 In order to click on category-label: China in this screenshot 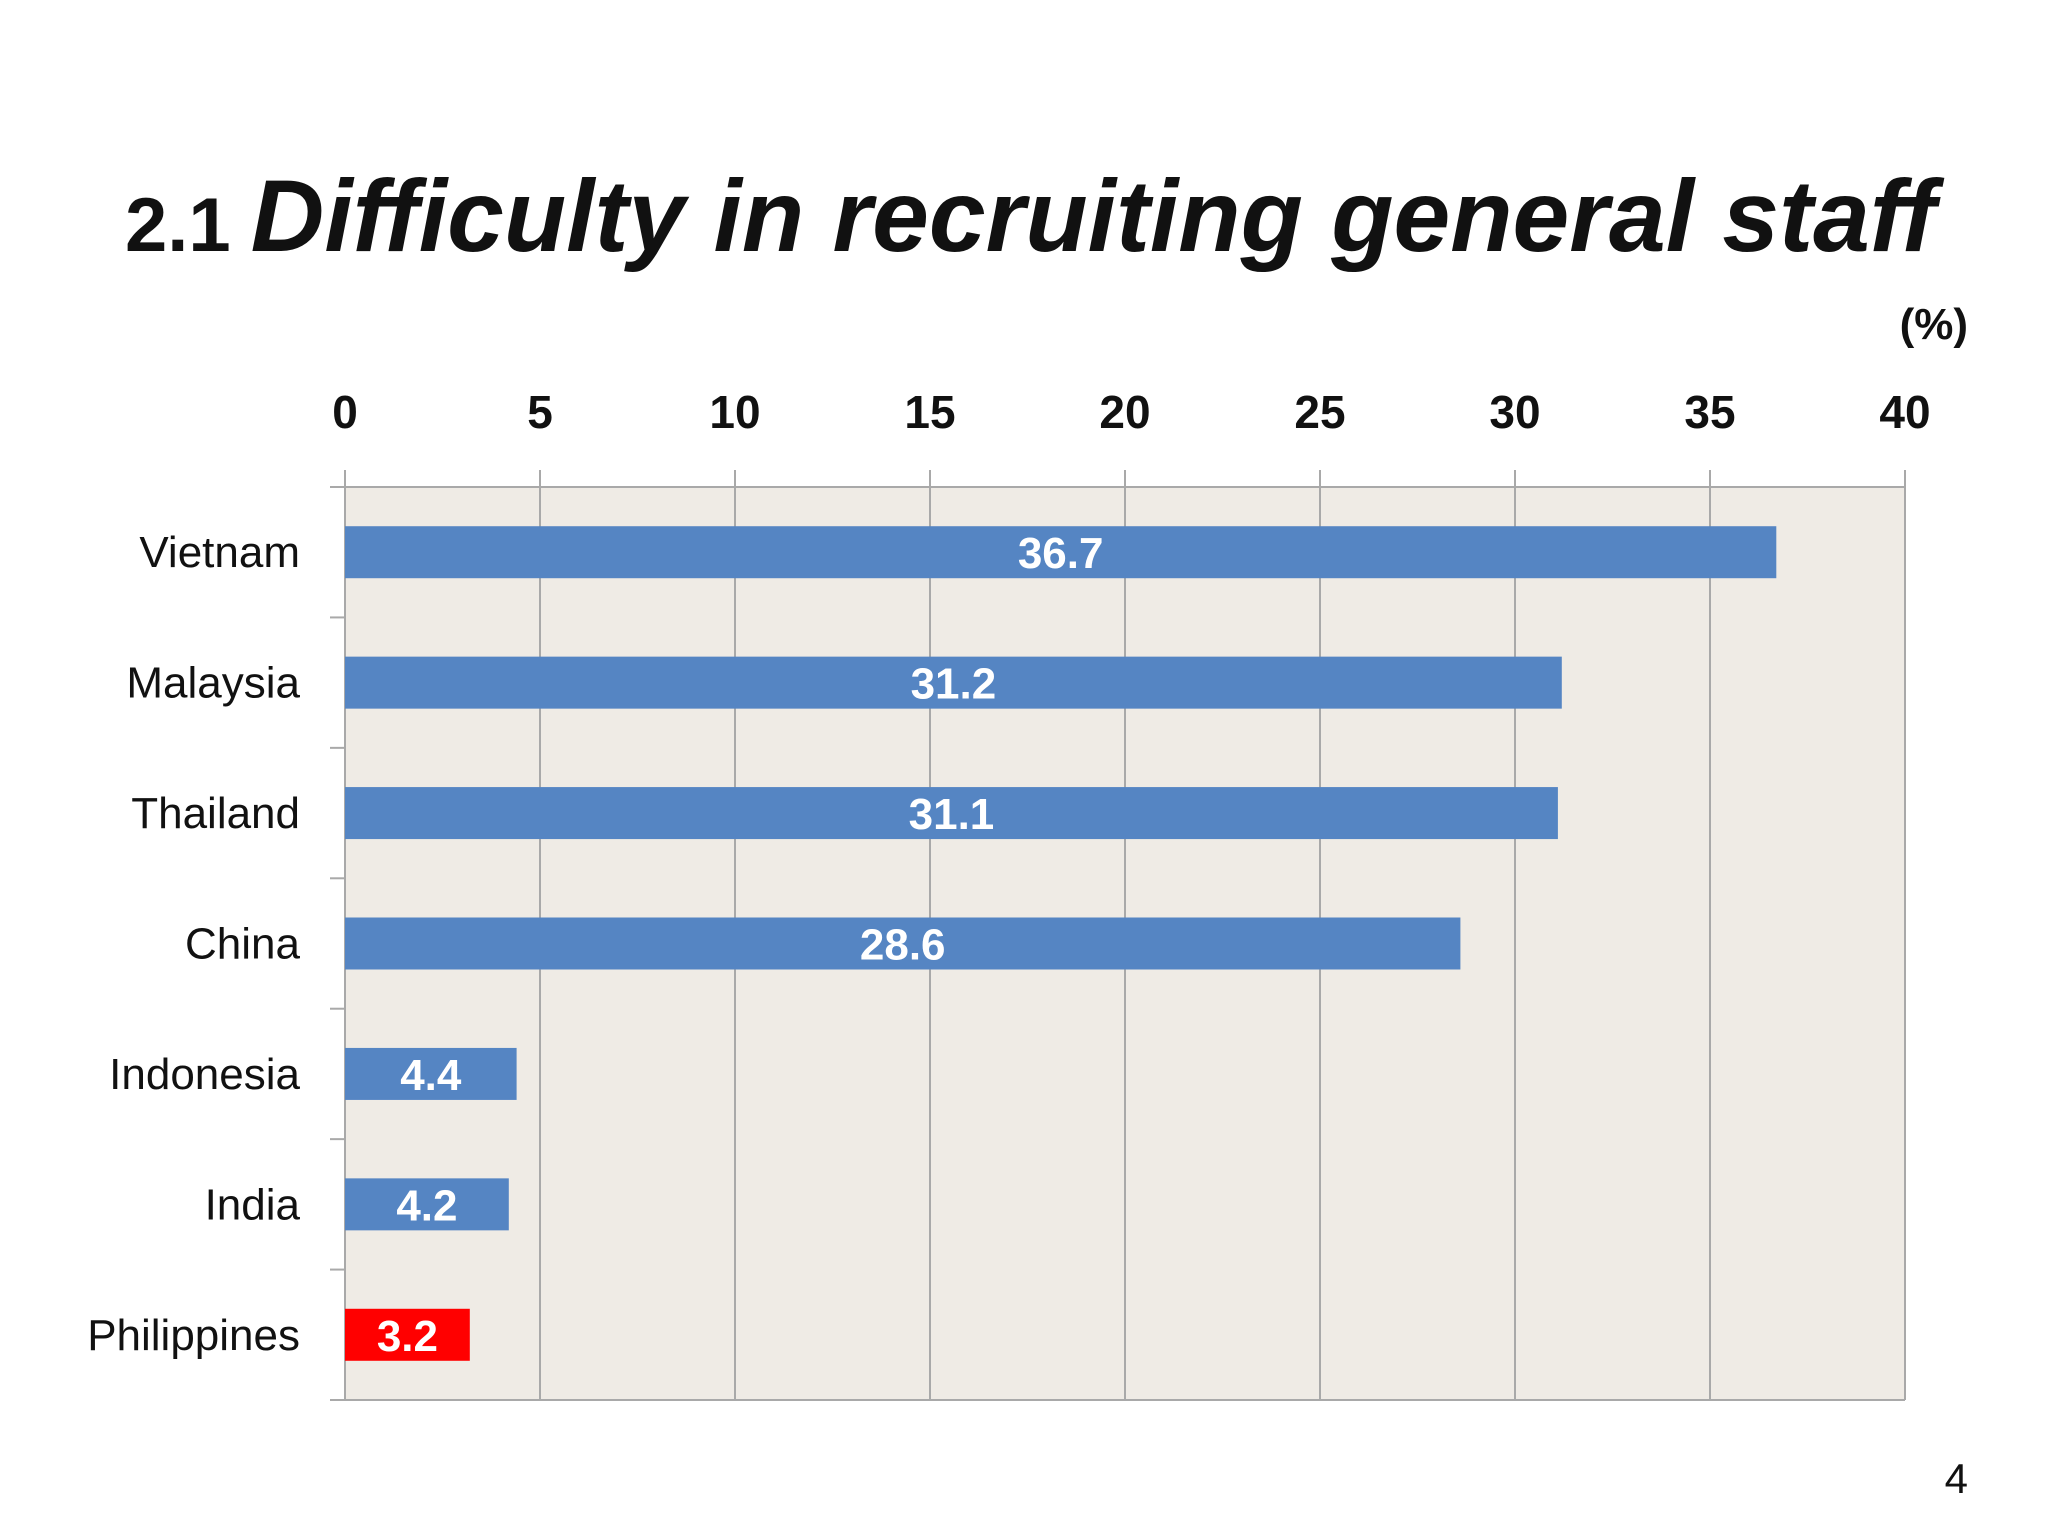, I will do `click(242, 944)`.